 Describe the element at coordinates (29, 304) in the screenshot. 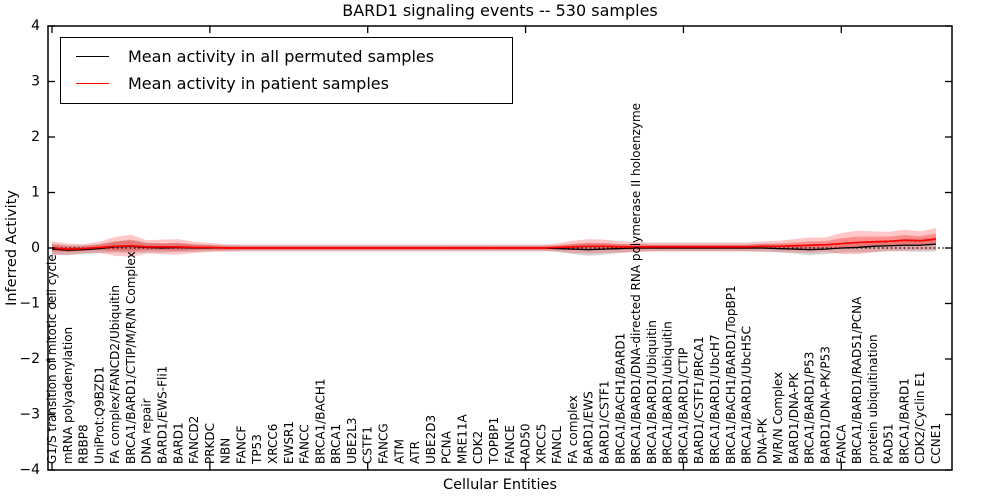

I see `y-tick-label: −1` at that location.